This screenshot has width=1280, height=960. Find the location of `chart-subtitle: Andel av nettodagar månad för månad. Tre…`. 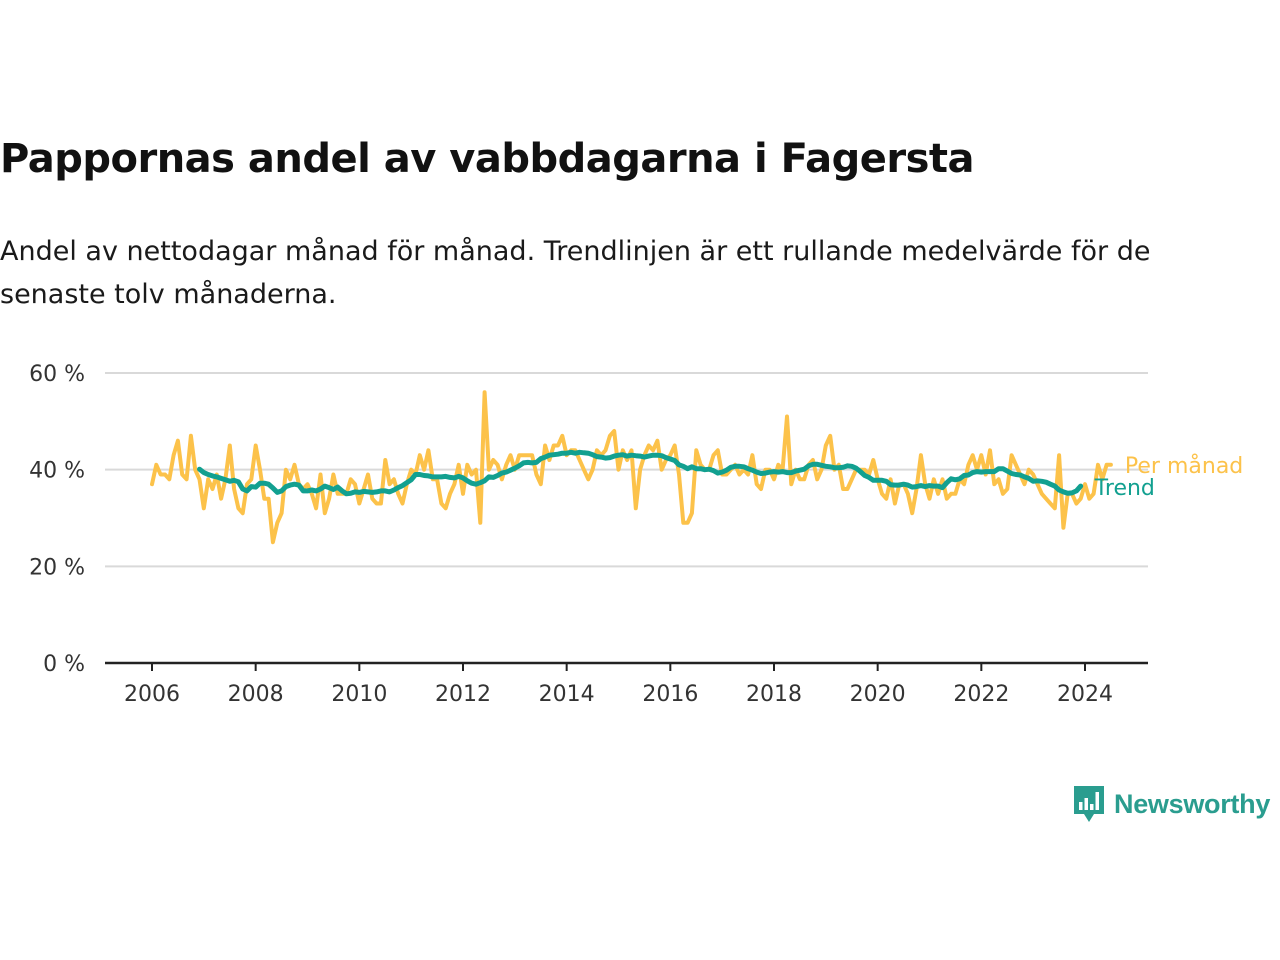

chart-subtitle: Andel av nettodagar månad för månad. Tre… is located at coordinates (575, 273).